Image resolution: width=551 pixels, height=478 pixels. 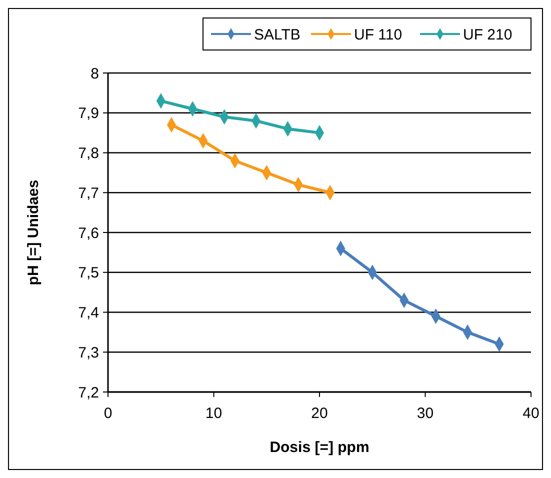 What do you see at coordinates (94, 73) in the screenshot?
I see `y-tick-label: 8` at bounding box center [94, 73].